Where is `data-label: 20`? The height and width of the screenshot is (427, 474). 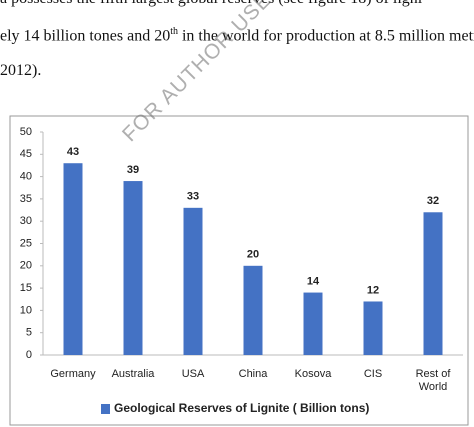
data-label: 20 is located at coordinates (253, 255).